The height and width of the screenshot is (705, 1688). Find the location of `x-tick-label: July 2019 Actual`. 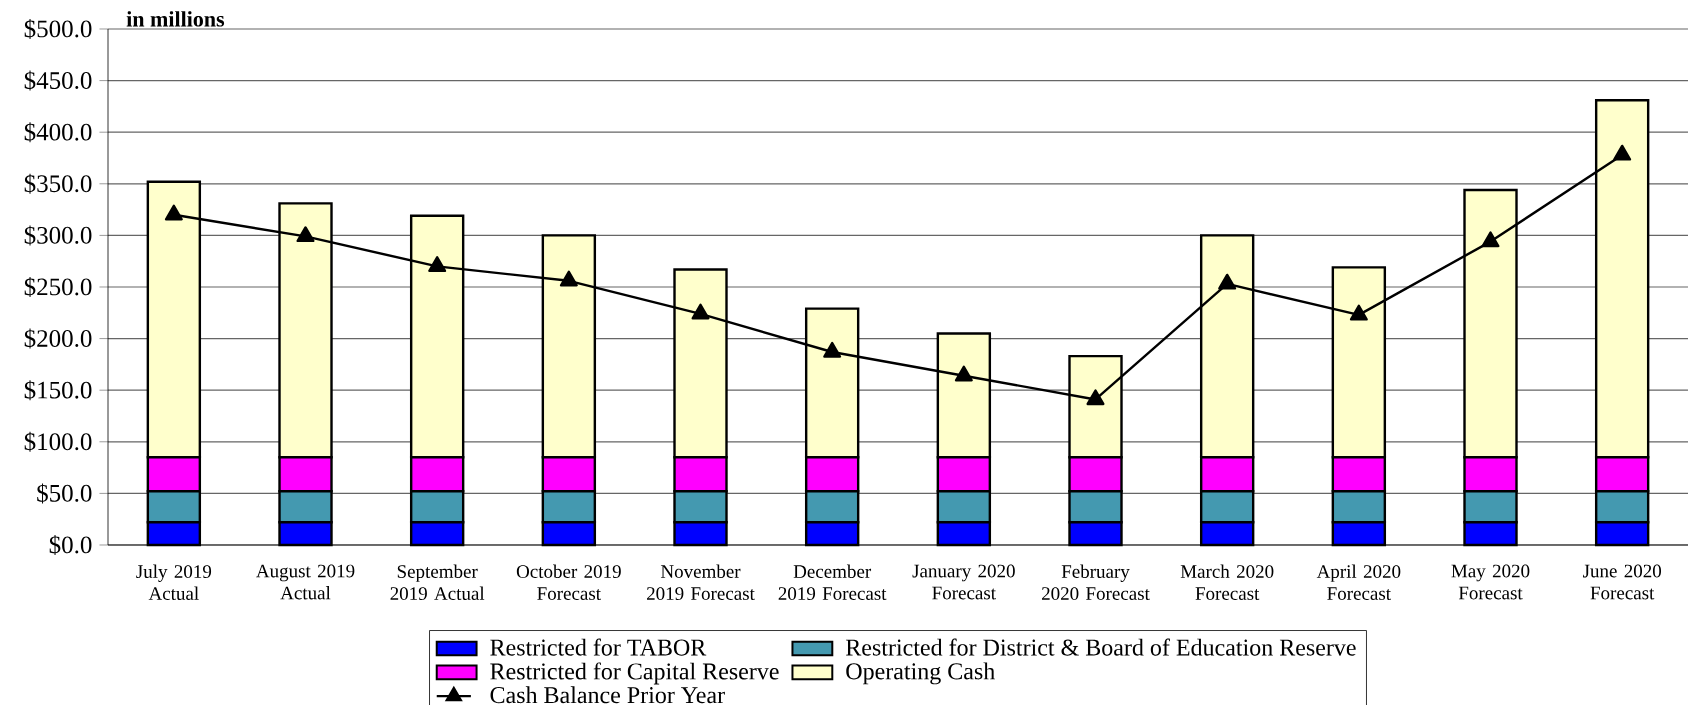

x-tick-label: July 2019 Actual is located at coordinates (174, 582).